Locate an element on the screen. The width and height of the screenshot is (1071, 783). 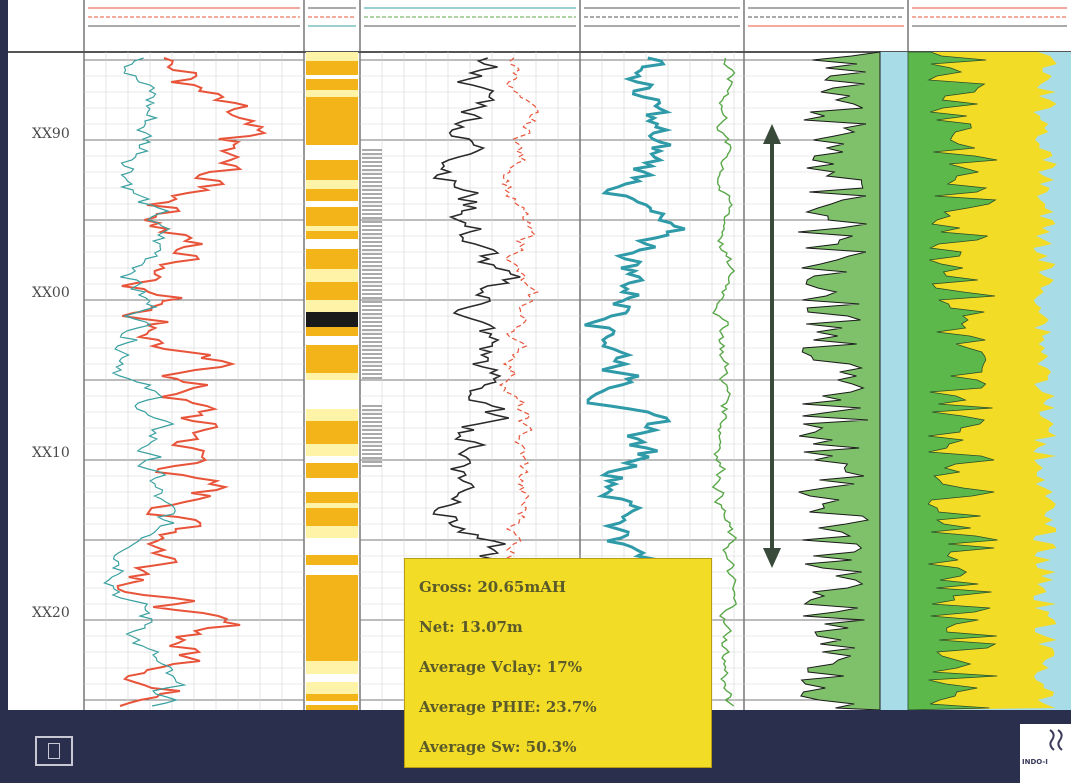
logo-text: INDO-I is located at coordinates (1035, 762).